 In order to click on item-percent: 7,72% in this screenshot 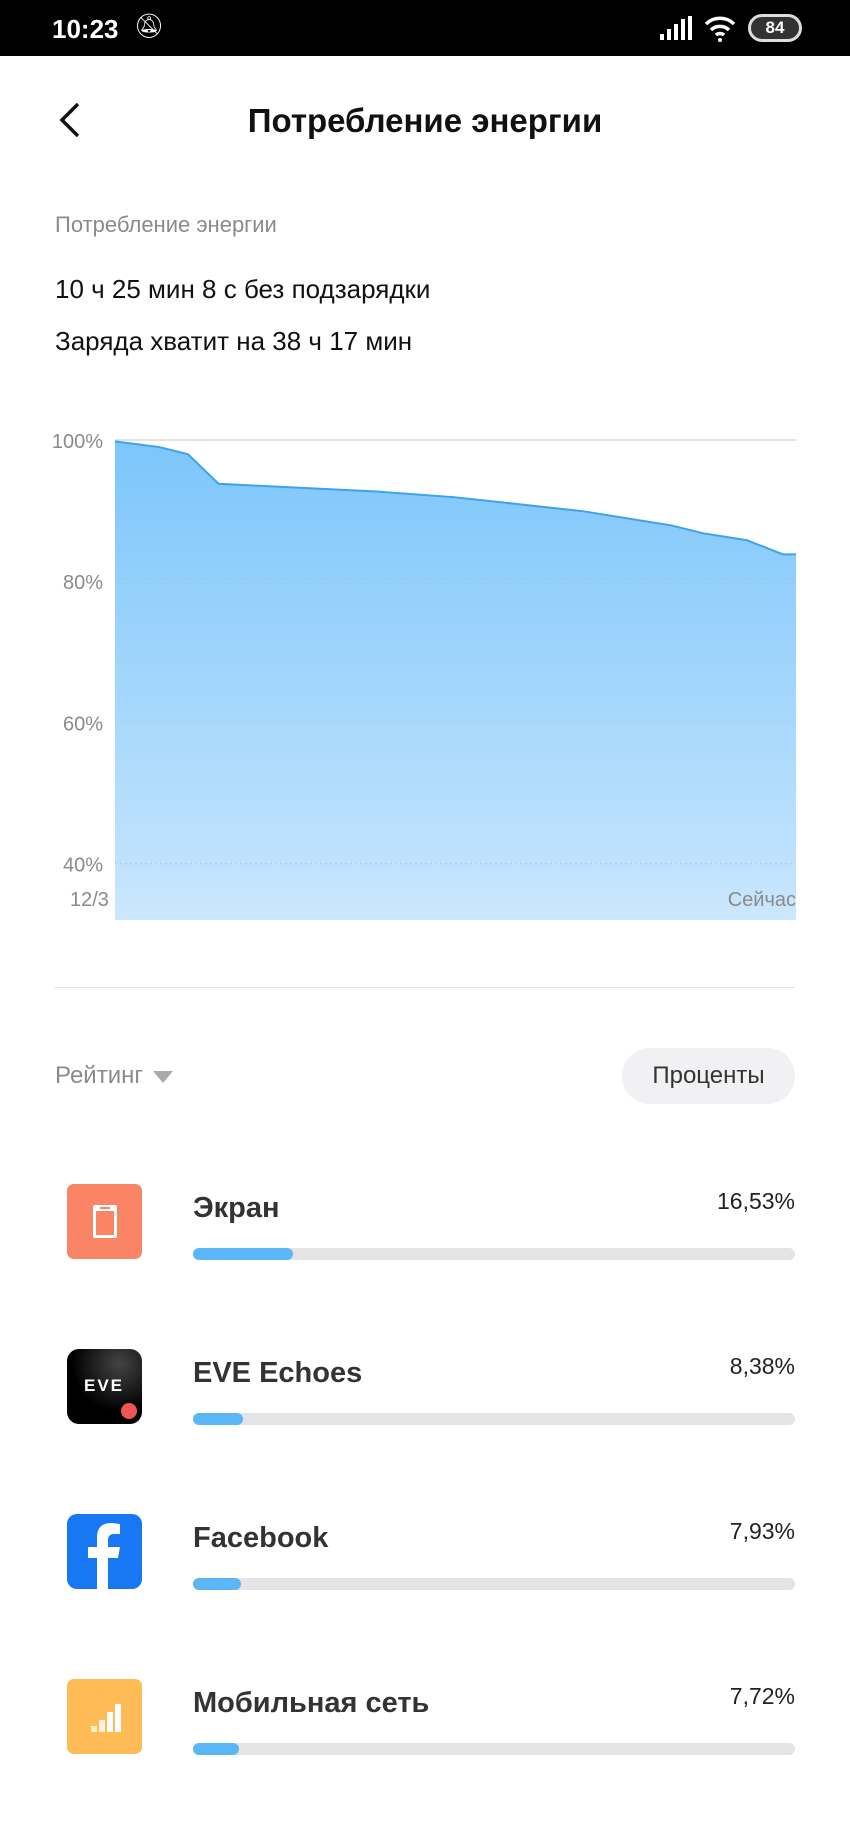, I will do `click(762, 1696)`.